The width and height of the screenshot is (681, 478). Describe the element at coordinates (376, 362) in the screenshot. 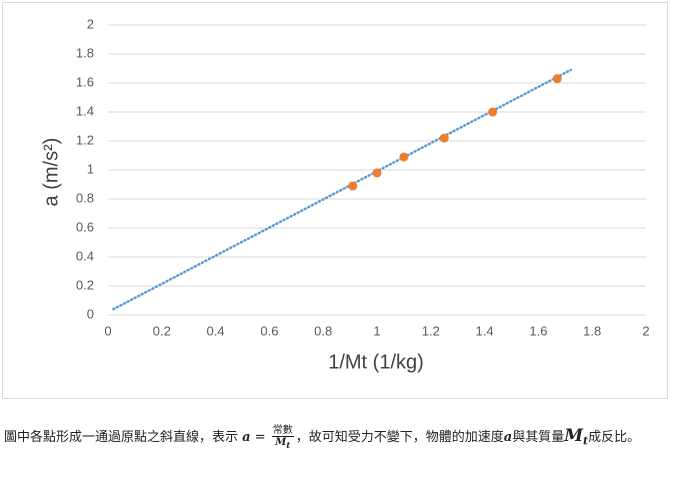

I see `x-axis-title: 1/Mt (1/kg)` at that location.